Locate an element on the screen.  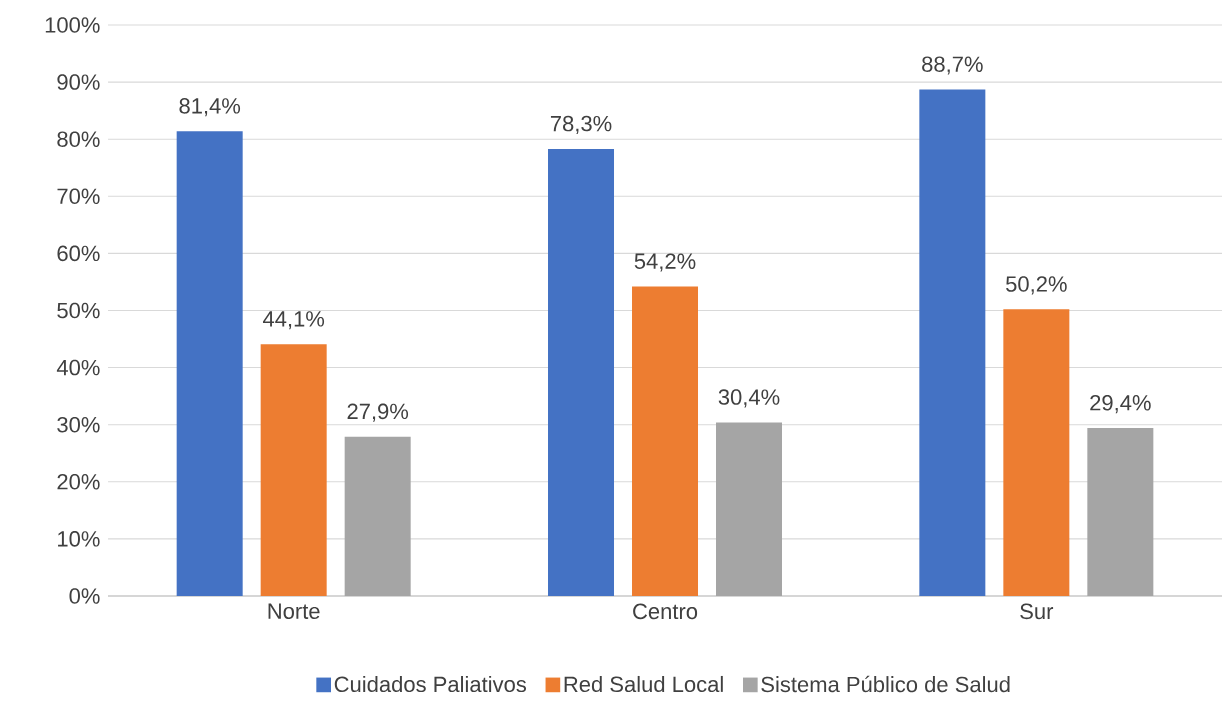
y-tick-label: 30% is located at coordinates (78, 424).